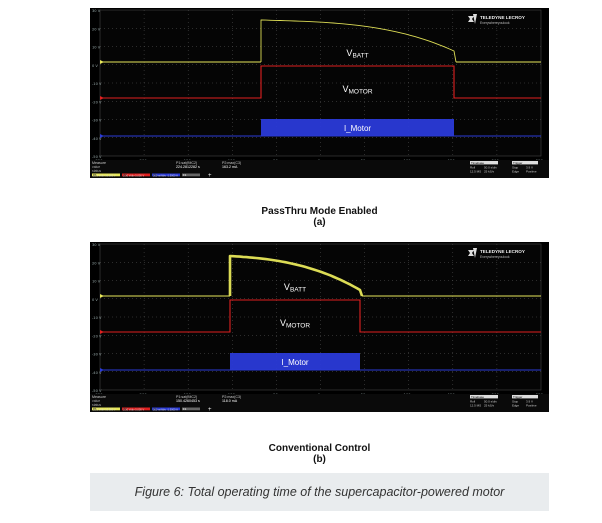 The height and width of the screenshot is (523, 602). Describe the element at coordinates (319, 222) in the screenshot. I see `caption-a-sub: (a)` at that location.